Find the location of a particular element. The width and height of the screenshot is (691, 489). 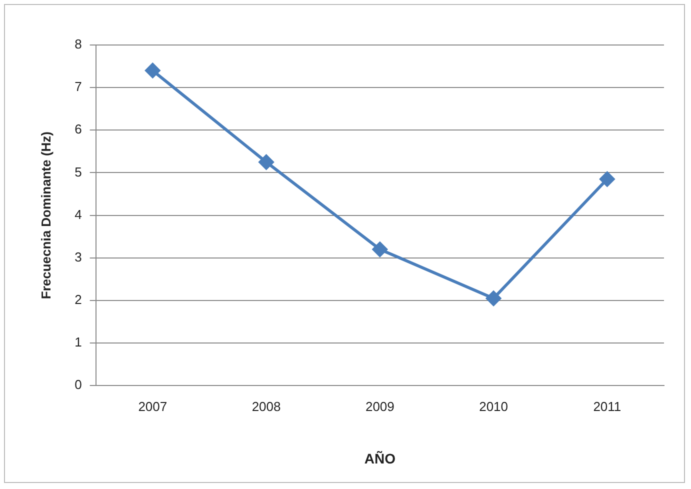

y-axis-title: Frecuecnia Dominante (Hz) is located at coordinates (46, 216).